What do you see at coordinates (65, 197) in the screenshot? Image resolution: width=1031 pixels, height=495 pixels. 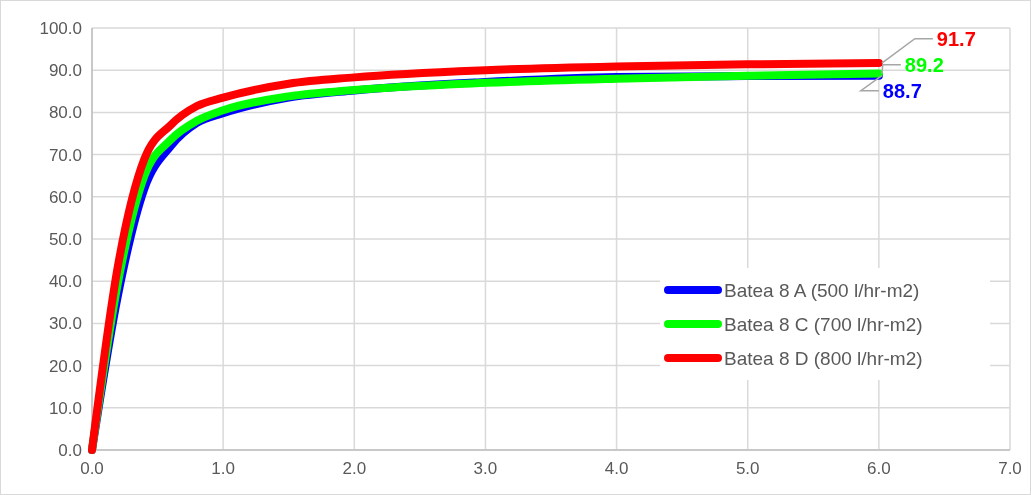 I see `y-tick-label: 60.0` at bounding box center [65, 197].